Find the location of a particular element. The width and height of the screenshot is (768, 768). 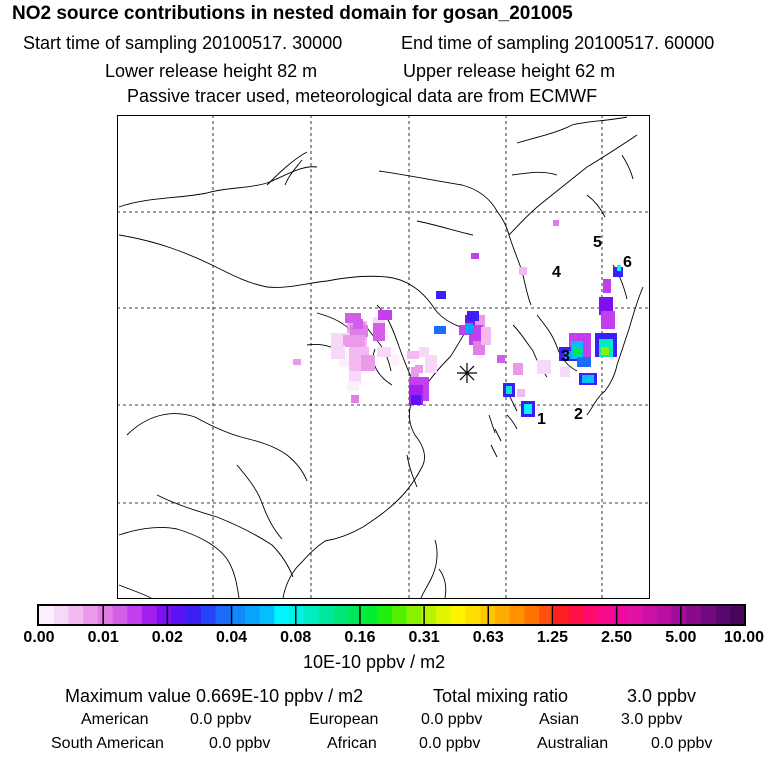

region-australian-value: 0.0 ppbv is located at coordinates (682, 743).